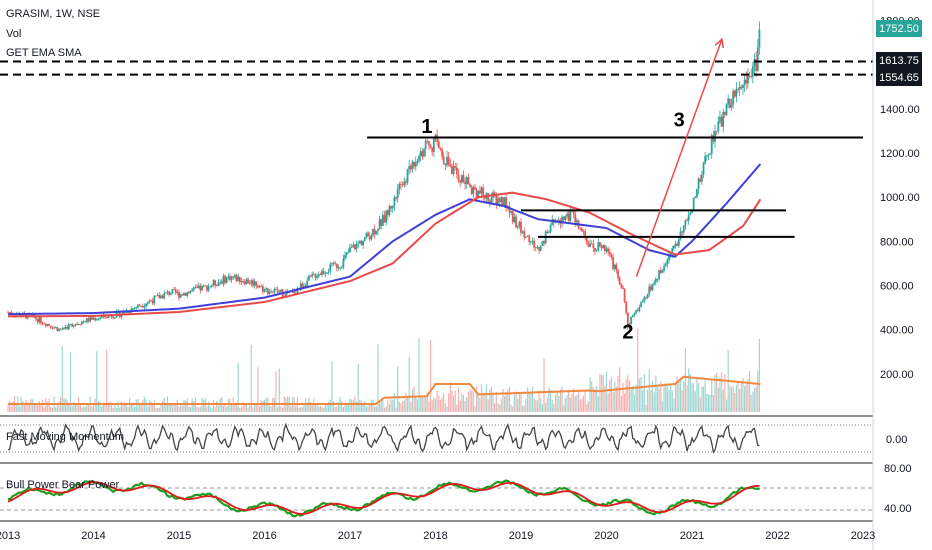  I want to click on bullbear-pane, so click(436, 498).